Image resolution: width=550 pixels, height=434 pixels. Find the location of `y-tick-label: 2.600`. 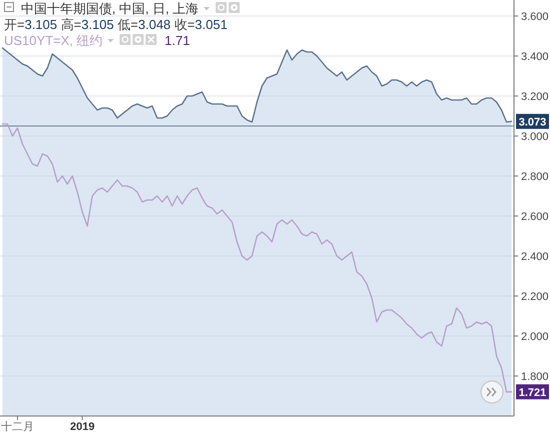

y-tick-label: 2.600 is located at coordinates (535, 217).